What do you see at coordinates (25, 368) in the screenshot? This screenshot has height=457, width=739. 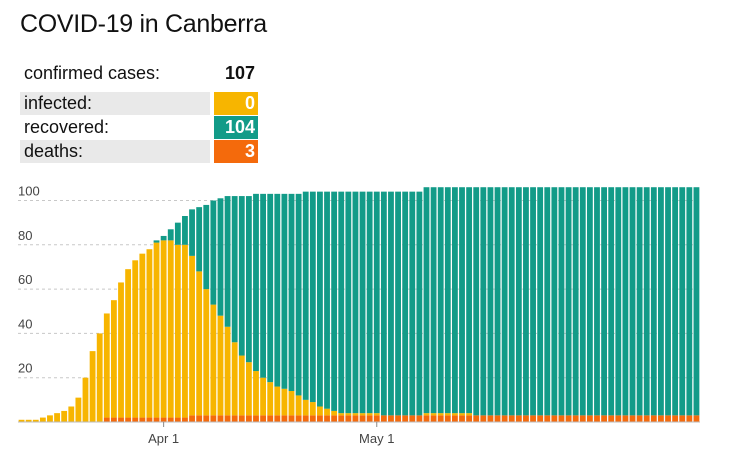 I see `y-tick-label: 20` at bounding box center [25, 368].